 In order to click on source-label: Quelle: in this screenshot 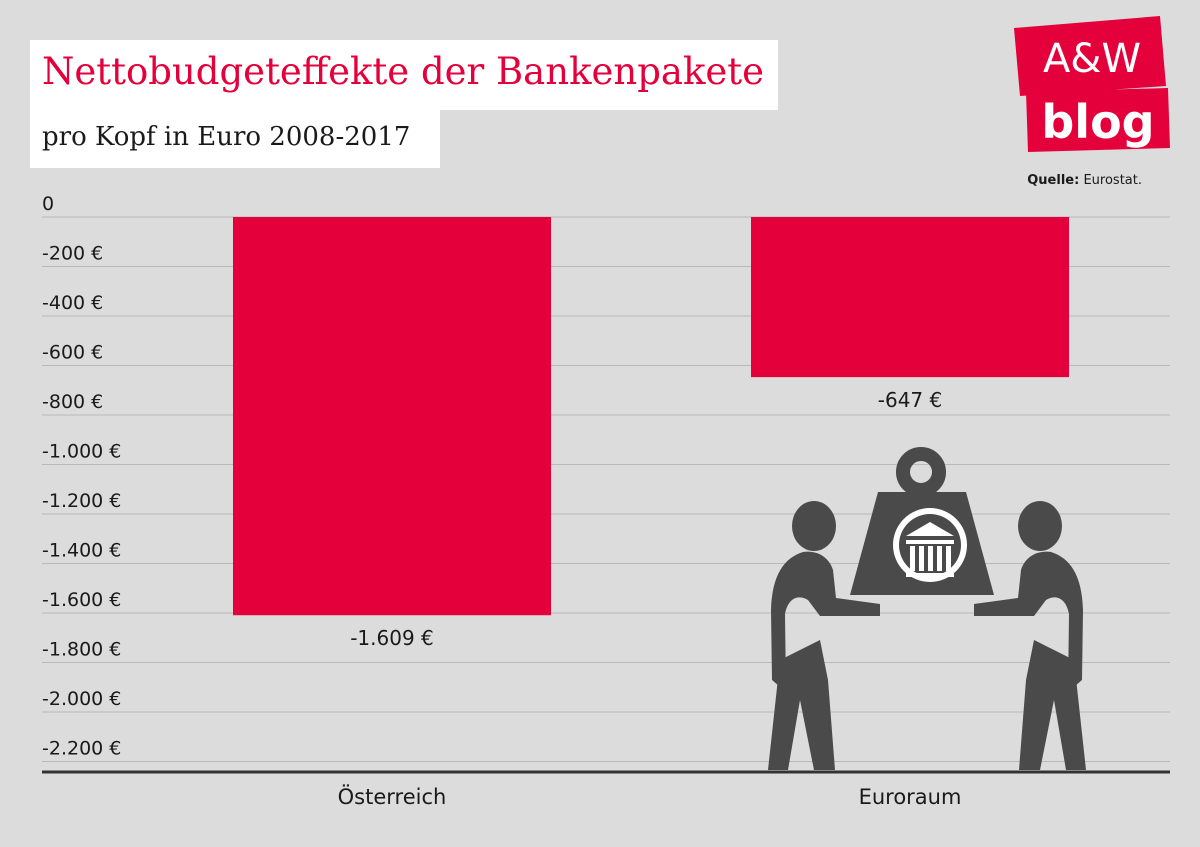, I will do `click(1053, 180)`.